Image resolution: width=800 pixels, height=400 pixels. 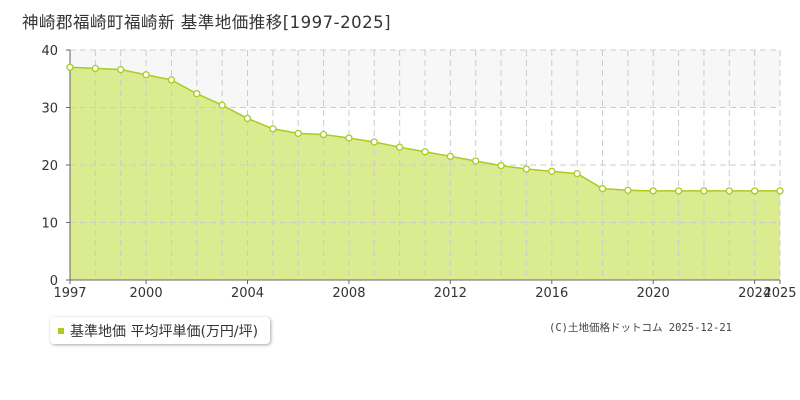 What do you see at coordinates (207, 22) in the screenshot?
I see `chart-title: 神崎郡福崎町福崎新 基準地価推移[1997-2025]` at bounding box center [207, 22].